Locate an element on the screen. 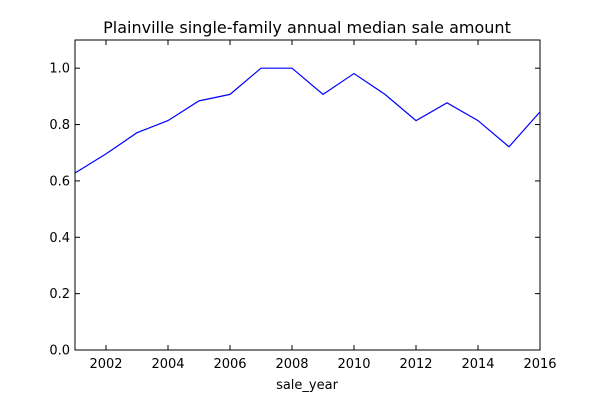 This screenshot has width=600, height=400. x-tick-label: 2008 is located at coordinates (291, 364).